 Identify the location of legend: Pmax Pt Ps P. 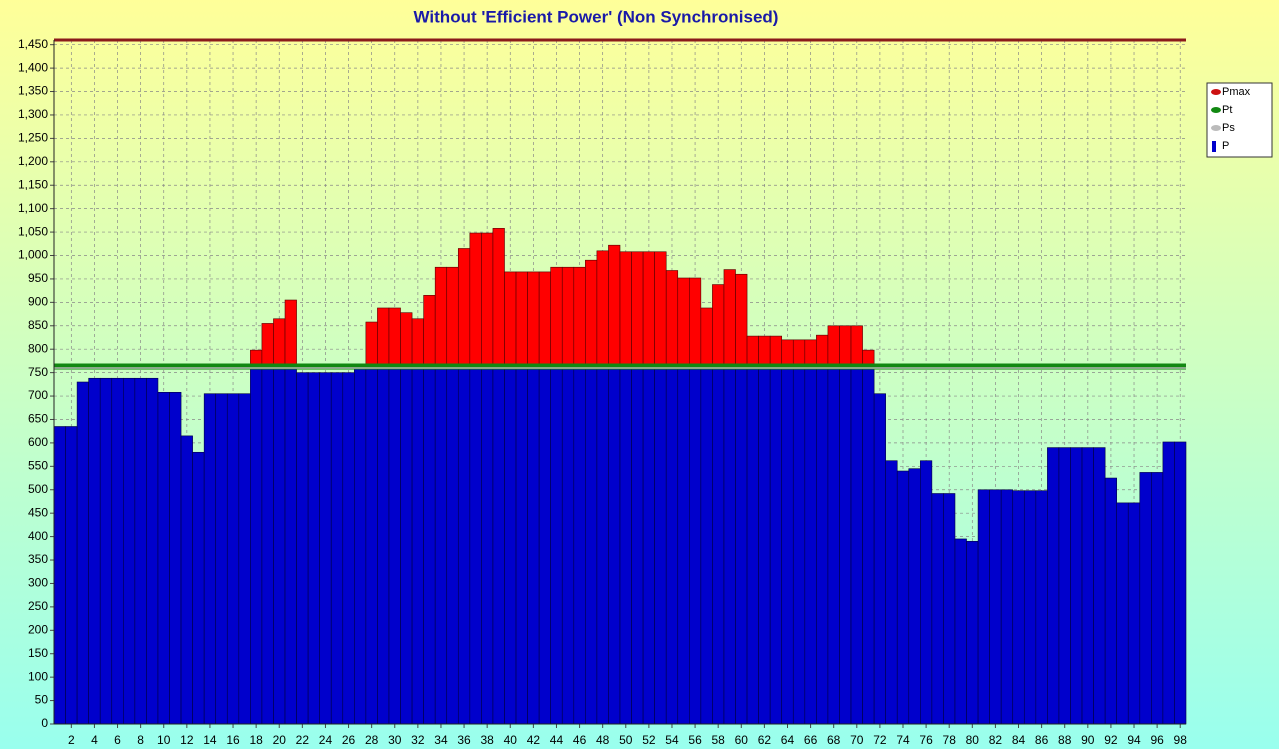
(1239, 120).